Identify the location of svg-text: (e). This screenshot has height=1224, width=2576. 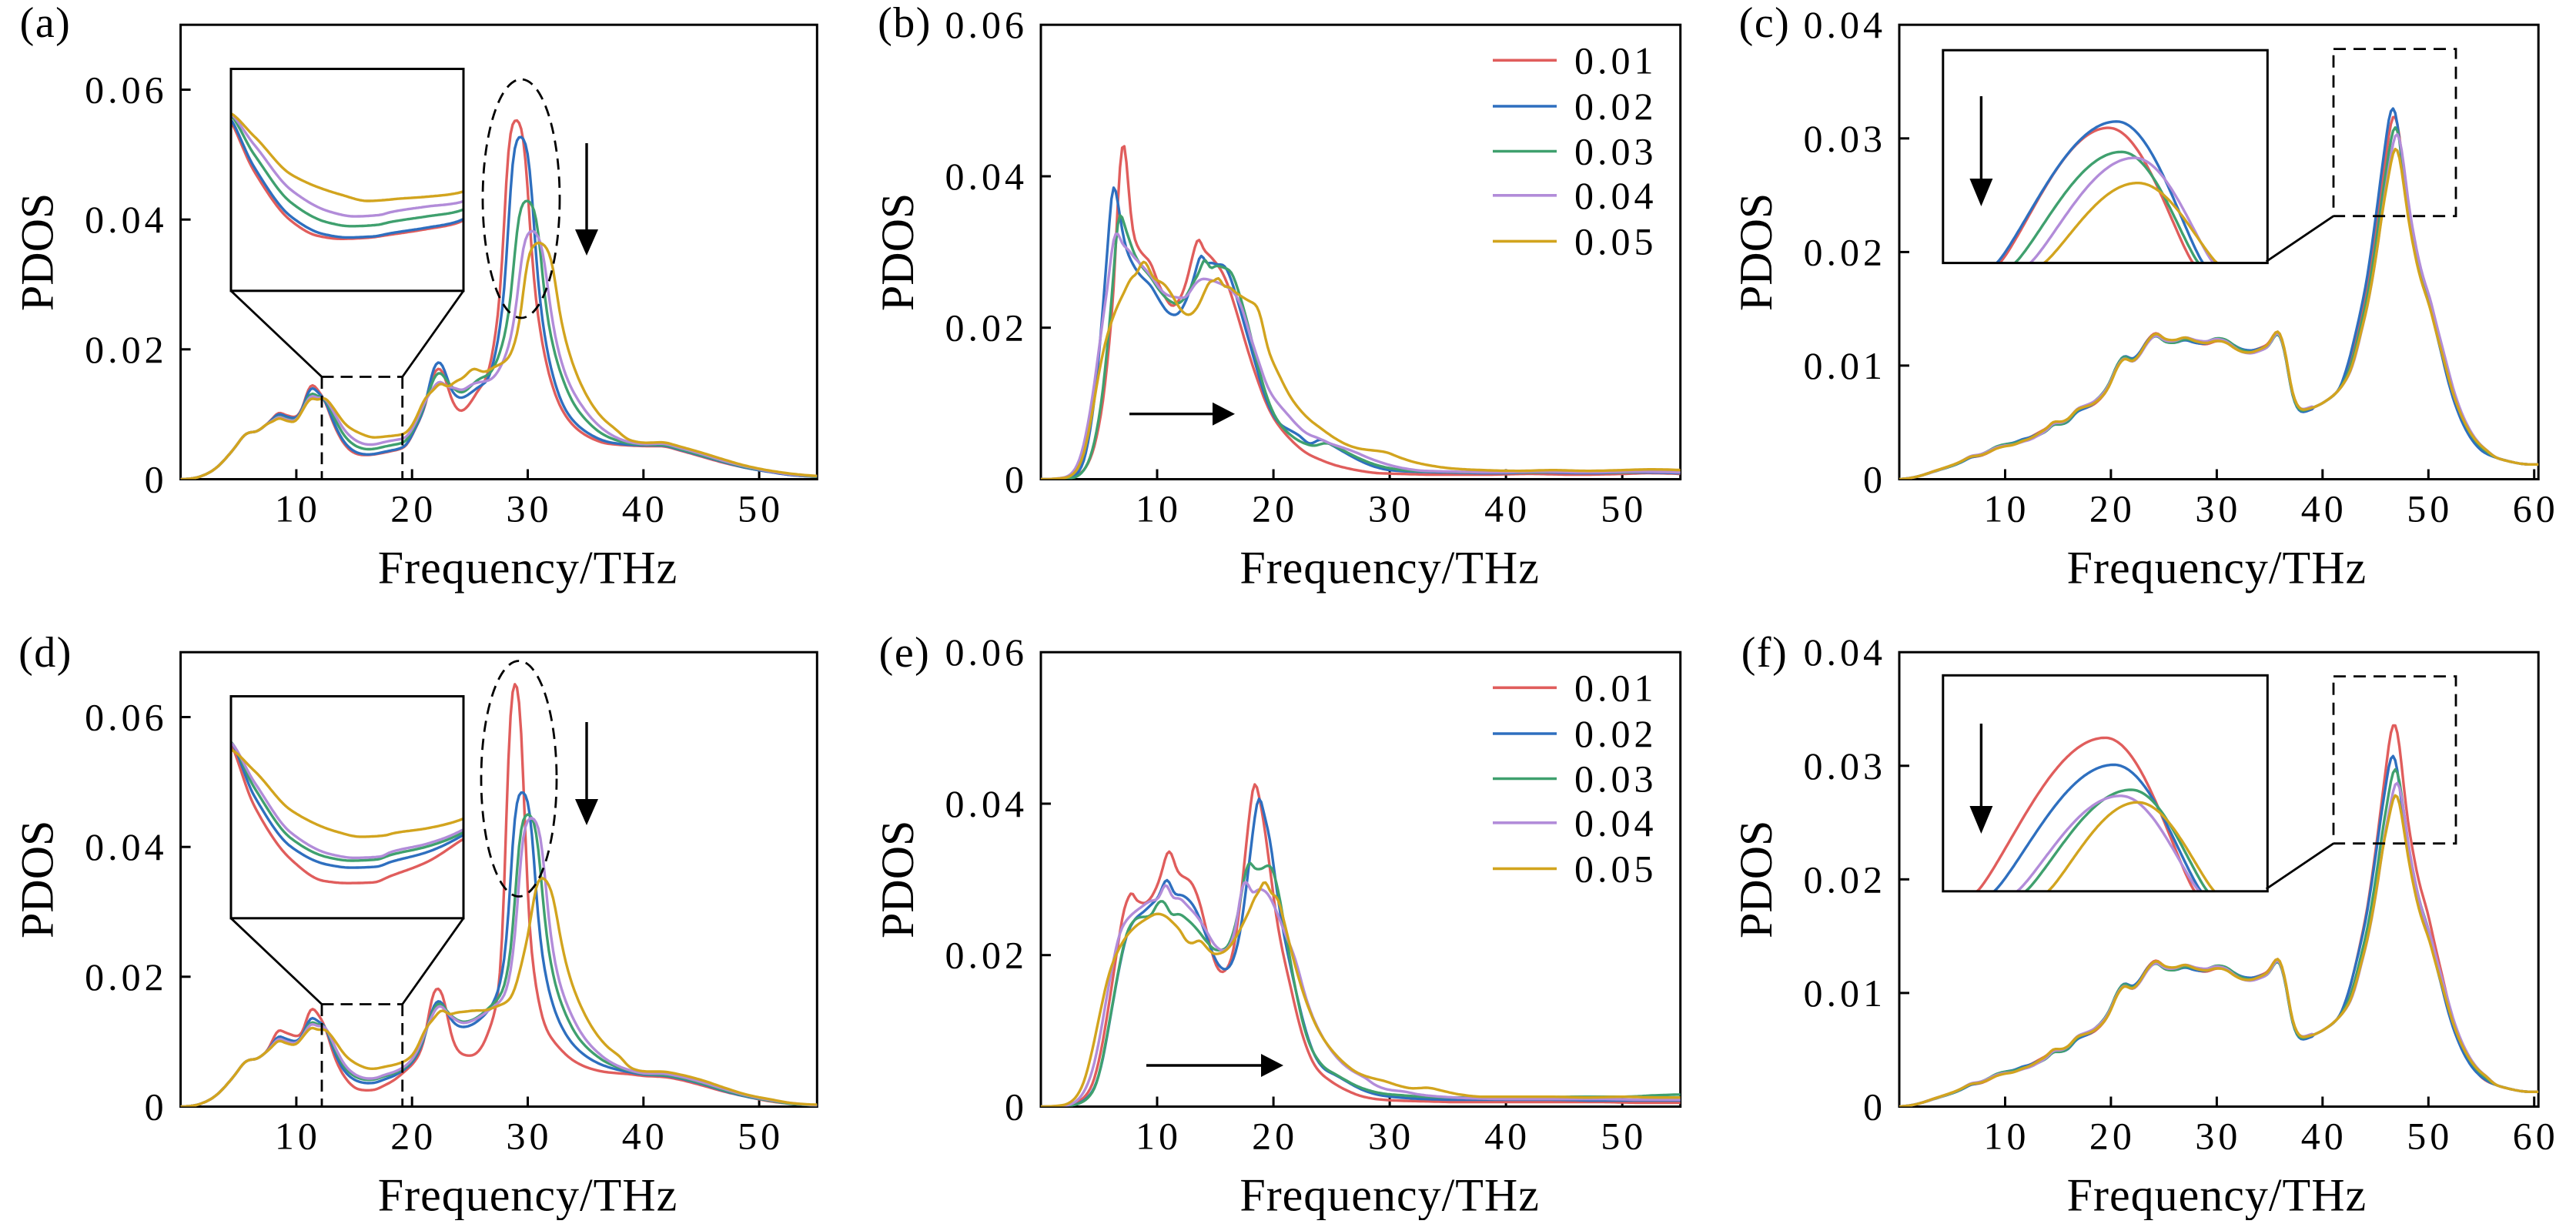
(905, 653).